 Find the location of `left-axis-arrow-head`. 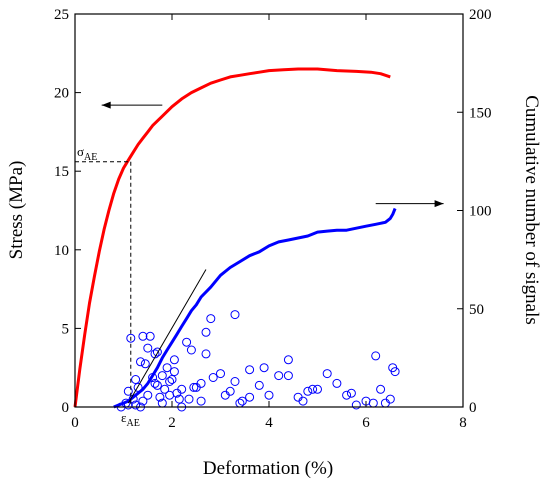

left-axis-arrow-head is located at coordinates (106, 105).